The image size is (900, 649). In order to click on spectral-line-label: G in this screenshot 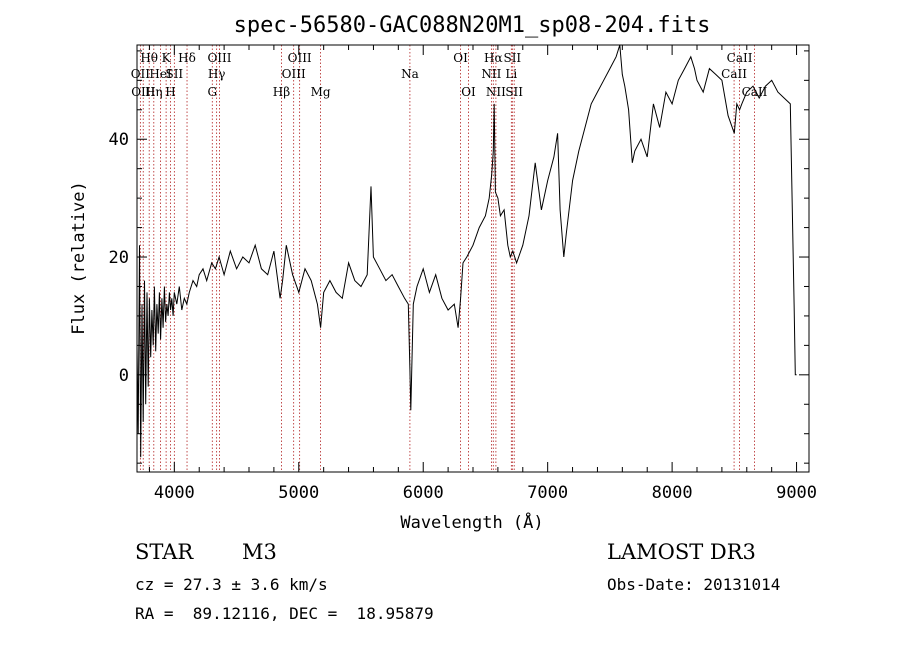, I will do `click(212, 92)`.